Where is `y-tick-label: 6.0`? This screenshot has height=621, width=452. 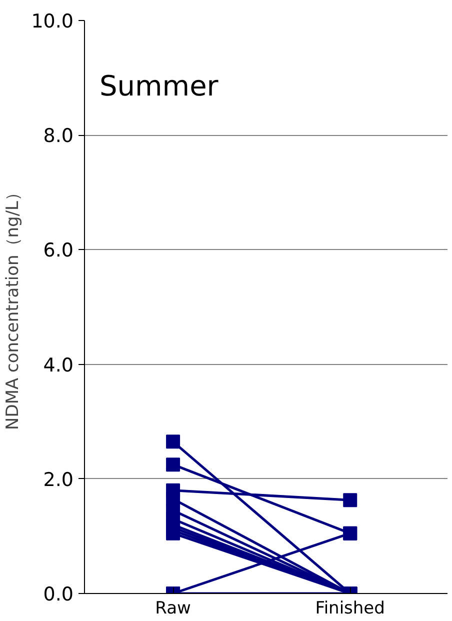 y-tick-label: 6.0 is located at coordinates (58, 251).